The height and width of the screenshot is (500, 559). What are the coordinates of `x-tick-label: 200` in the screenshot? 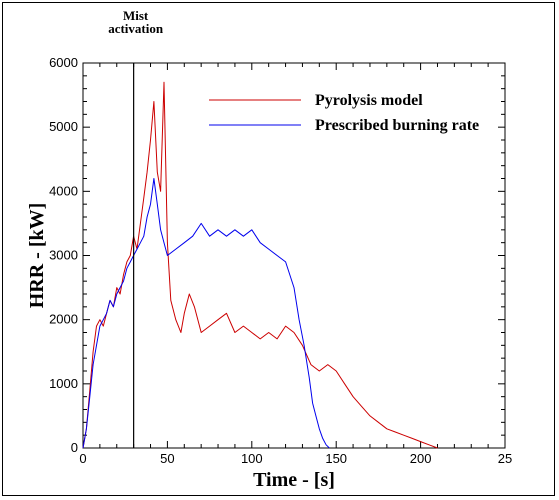 It's located at (421, 458).